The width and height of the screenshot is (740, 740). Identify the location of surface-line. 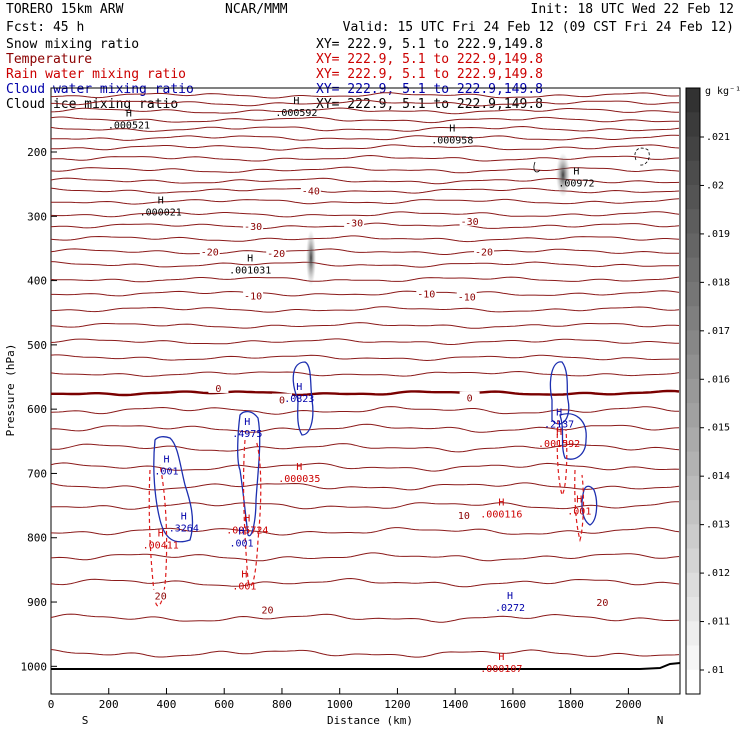
(366, 666).